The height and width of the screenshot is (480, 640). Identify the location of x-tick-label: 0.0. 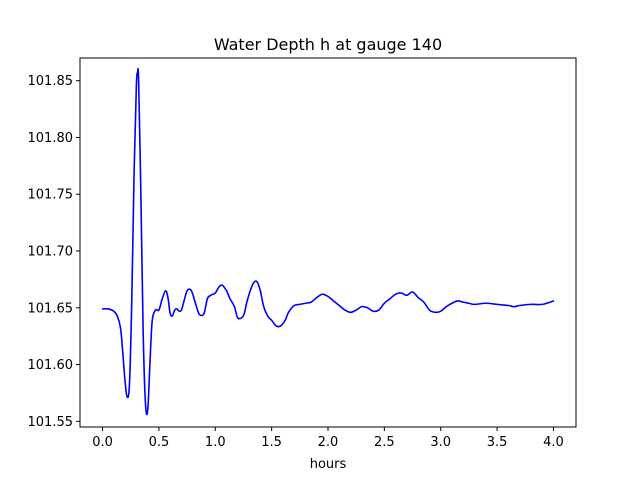
(102, 442).